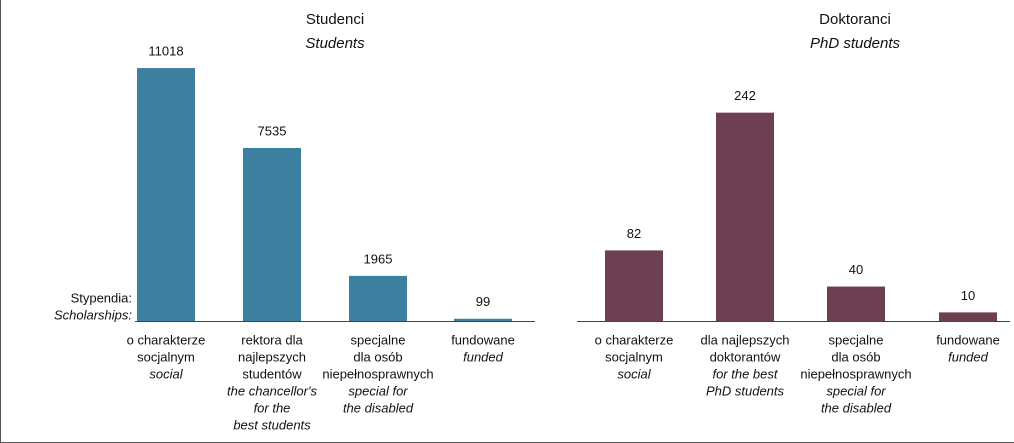  I want to click on x-tick-label-en: the chancellor's, so click(272, 390).